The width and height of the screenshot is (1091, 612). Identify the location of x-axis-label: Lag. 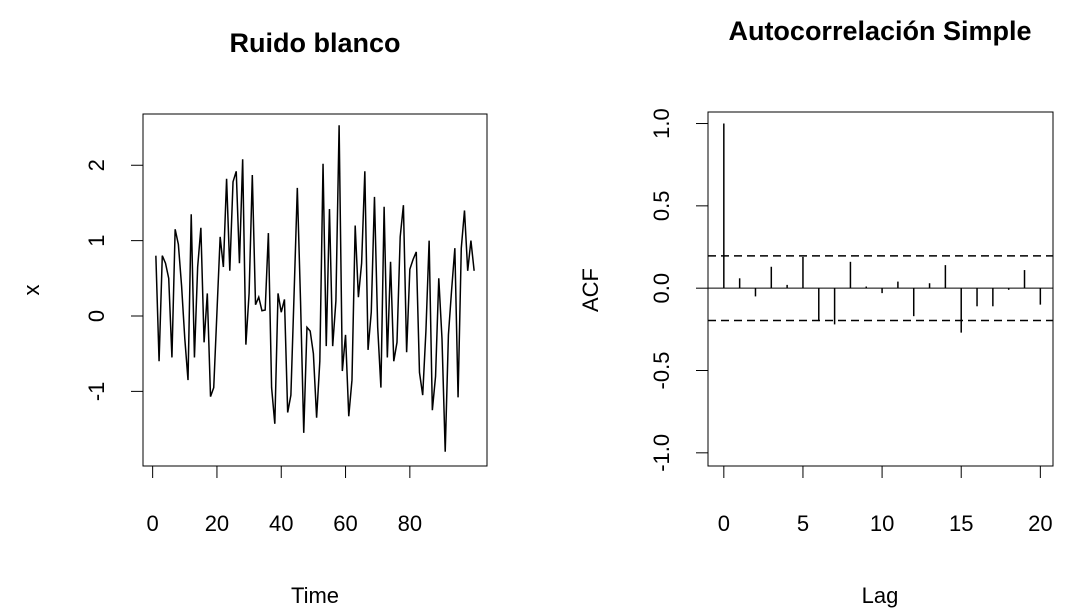
(880, 595).